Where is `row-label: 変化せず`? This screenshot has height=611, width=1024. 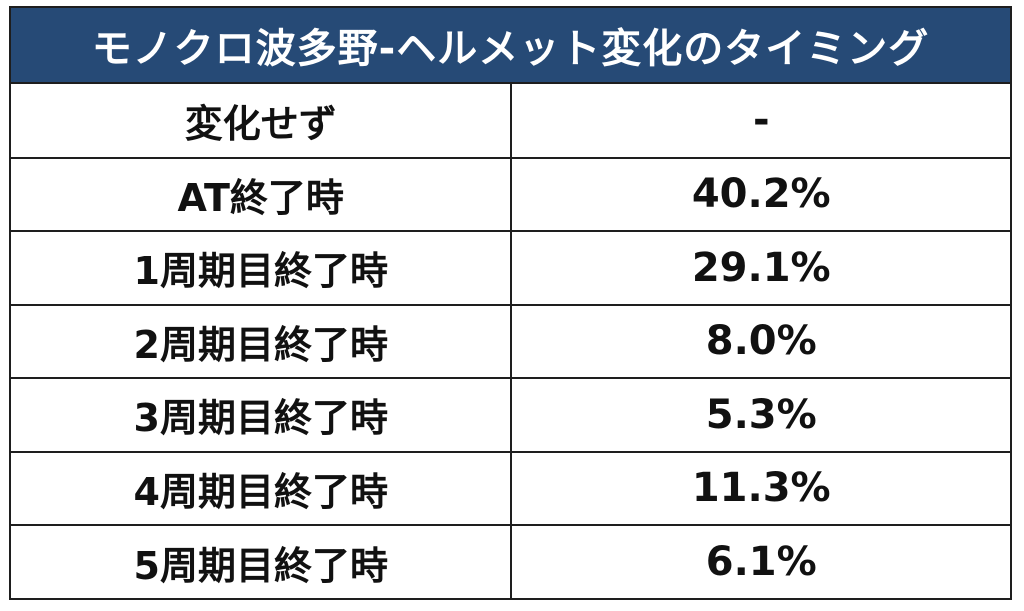
row-label: 変化せず is located at coordinates (262, 121).